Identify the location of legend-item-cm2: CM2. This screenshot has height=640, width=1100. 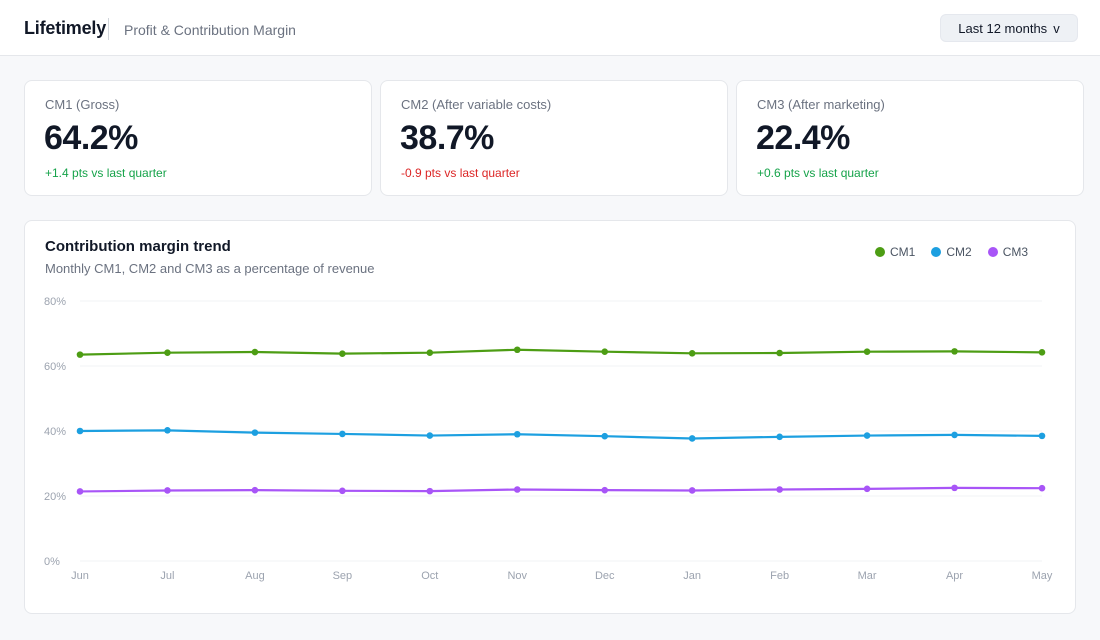
(951, 252).